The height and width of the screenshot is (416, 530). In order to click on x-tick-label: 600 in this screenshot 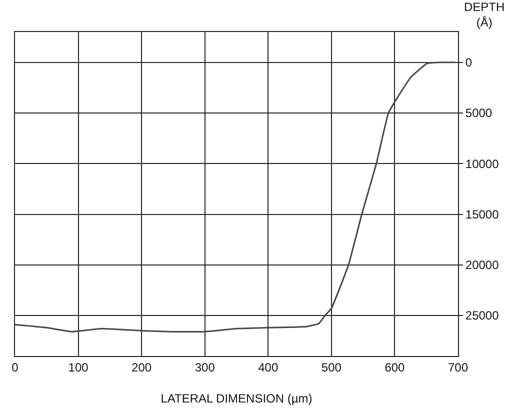, I will do `click(395, 367)`.